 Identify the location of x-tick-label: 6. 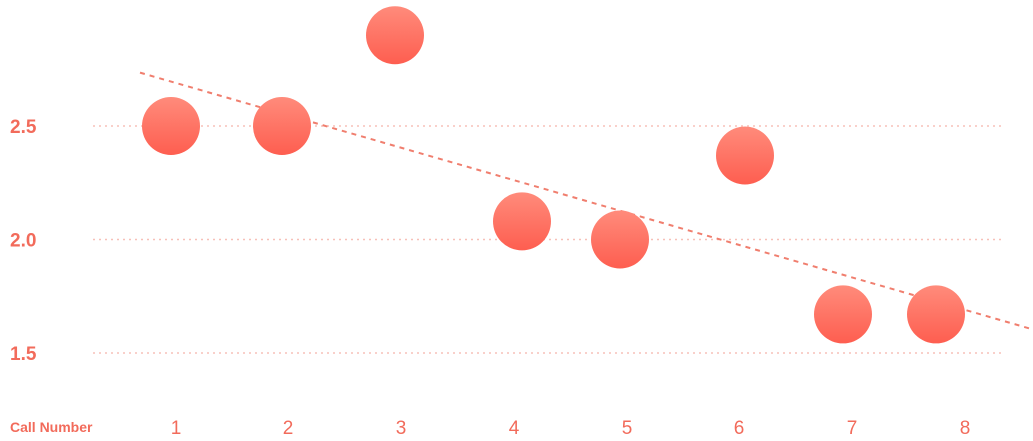
(739, 428).